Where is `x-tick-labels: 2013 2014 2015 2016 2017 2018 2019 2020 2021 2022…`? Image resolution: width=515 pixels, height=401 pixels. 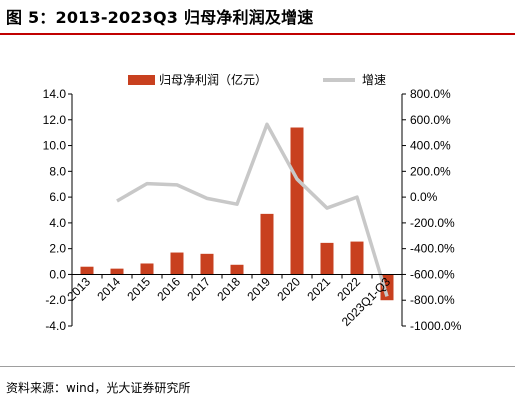
x-tick-labels: 2013 2014 2015 2016 2017 2018 2019 2020 2021 2022… is located at coordinates (228, 301).